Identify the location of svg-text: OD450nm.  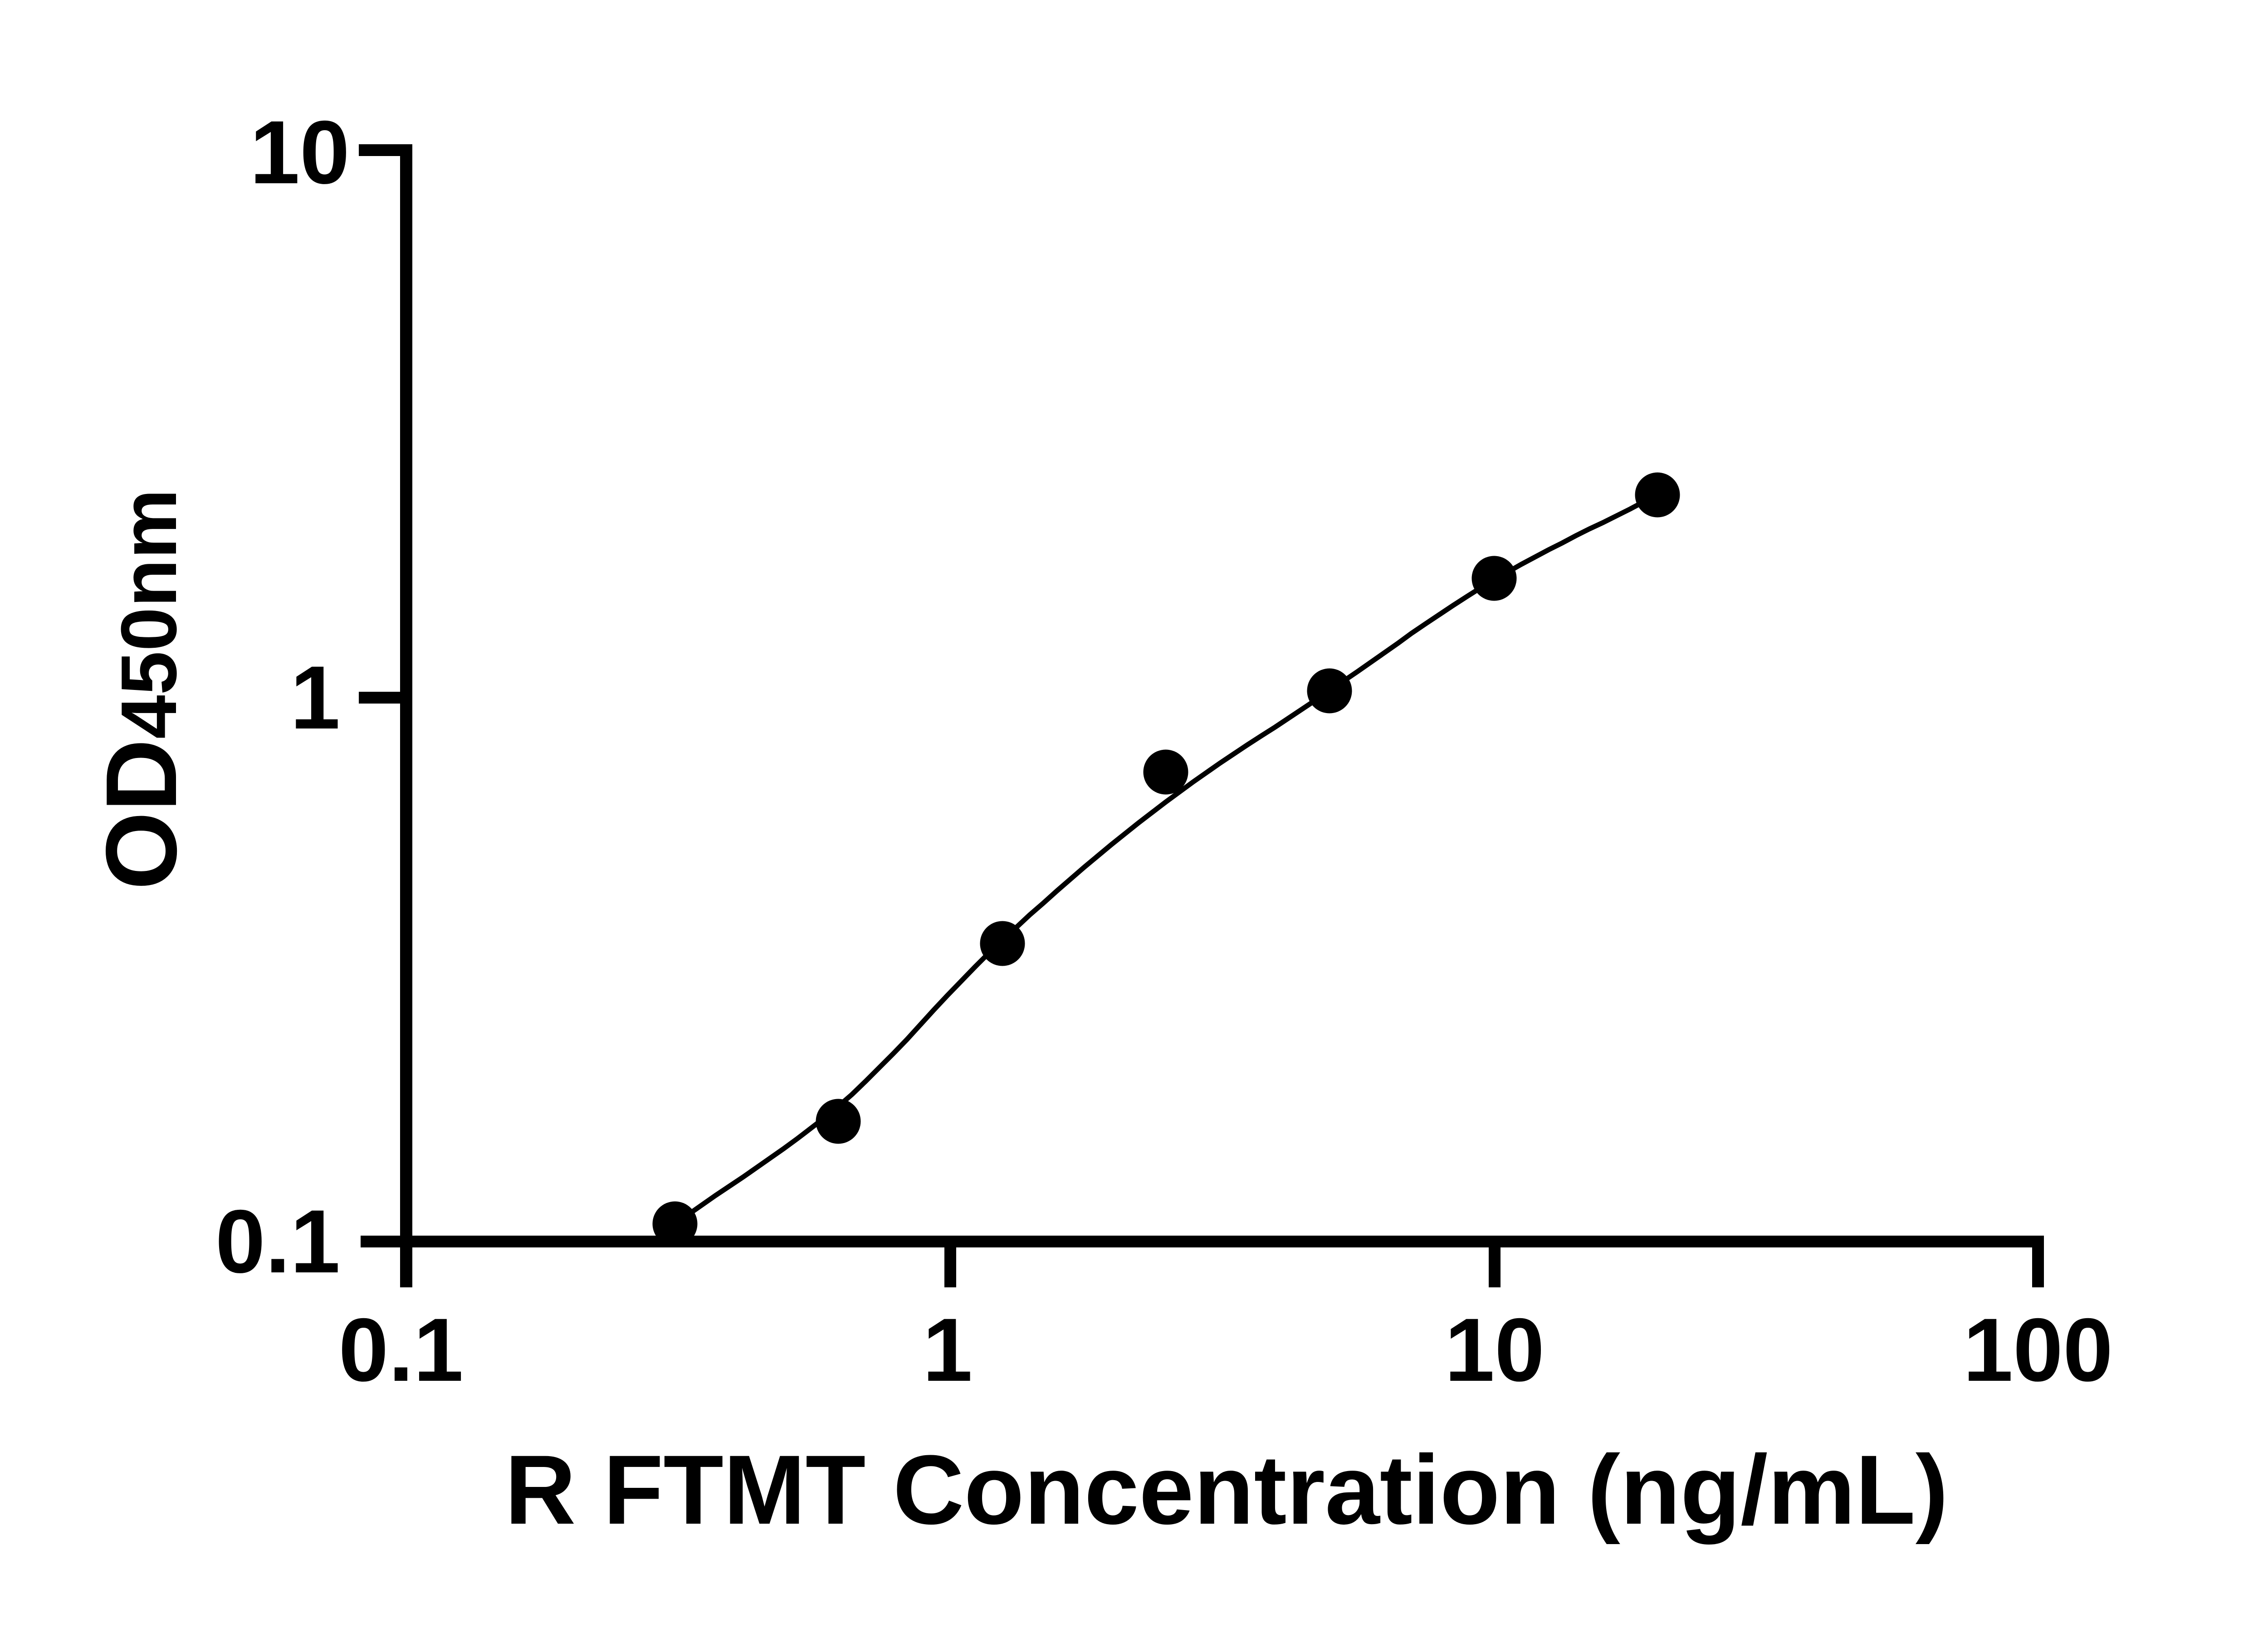
(141, 689).